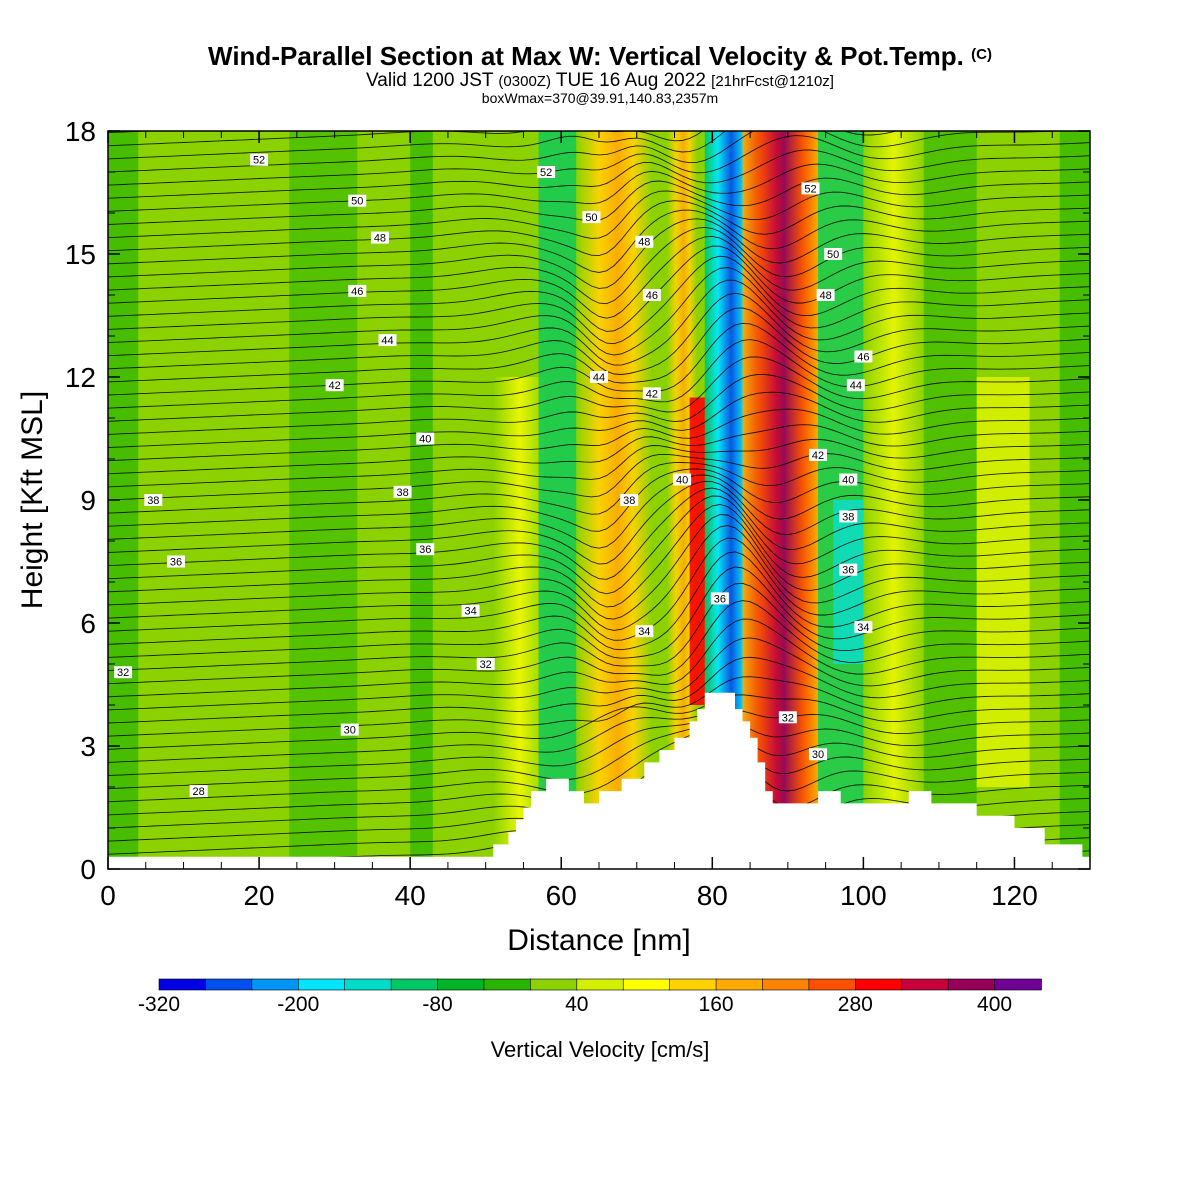 The image size is (1200, 1200). What do you see at coordinates (32, 500) in the screenshot?
I see `y-axis-label: Height [Kft MSL]` at bounding box center [32, 500].